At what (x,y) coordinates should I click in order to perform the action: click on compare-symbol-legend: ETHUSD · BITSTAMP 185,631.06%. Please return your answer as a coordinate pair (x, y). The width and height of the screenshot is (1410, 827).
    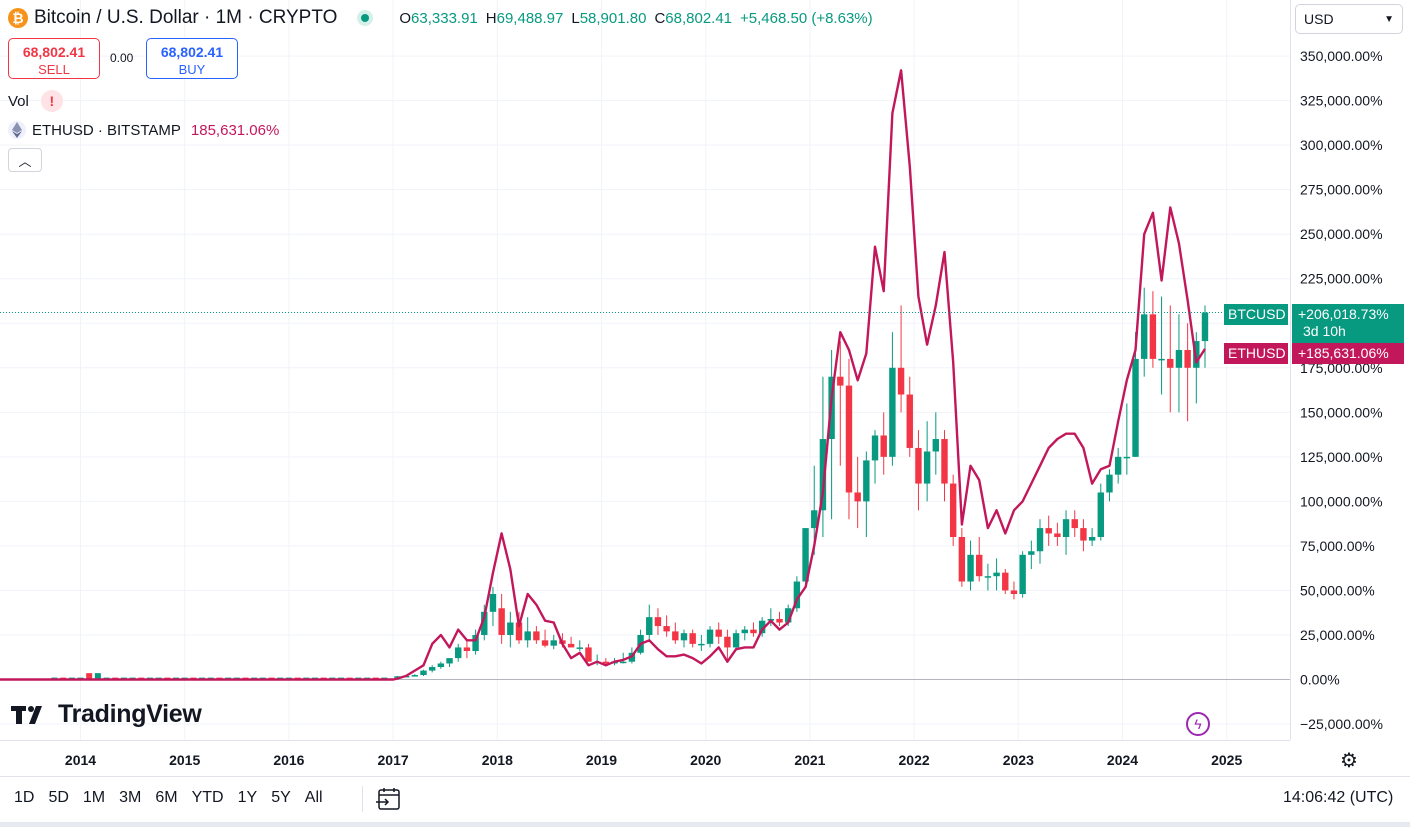
    Looking at the image, I should click on (143, 130).